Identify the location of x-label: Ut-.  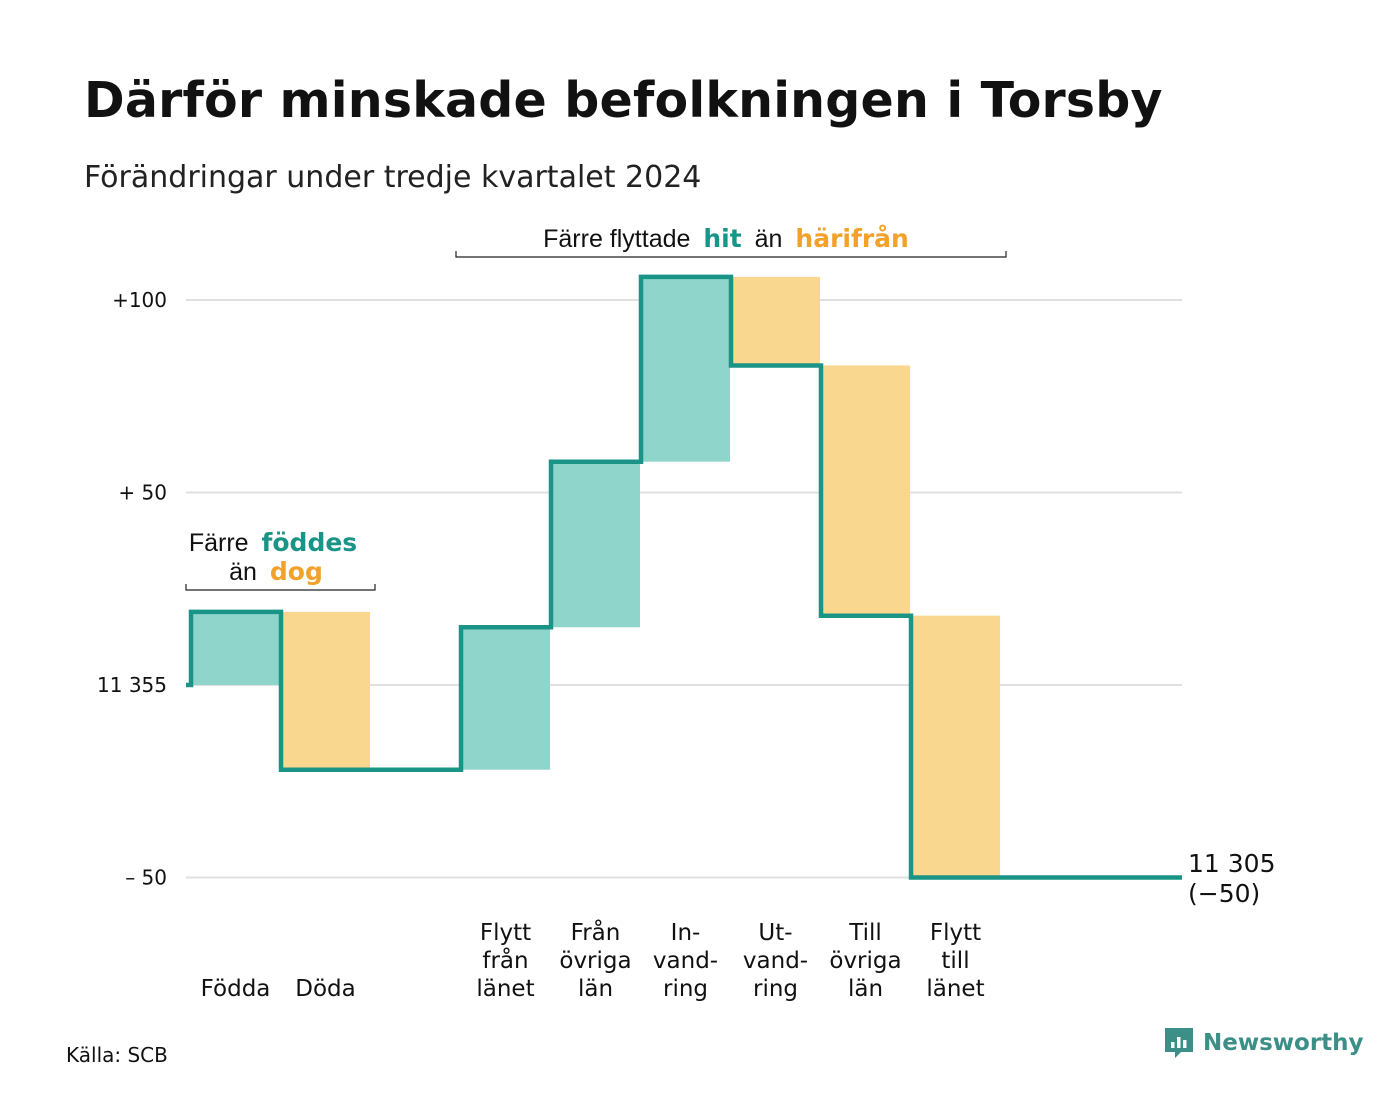
(775, 933).